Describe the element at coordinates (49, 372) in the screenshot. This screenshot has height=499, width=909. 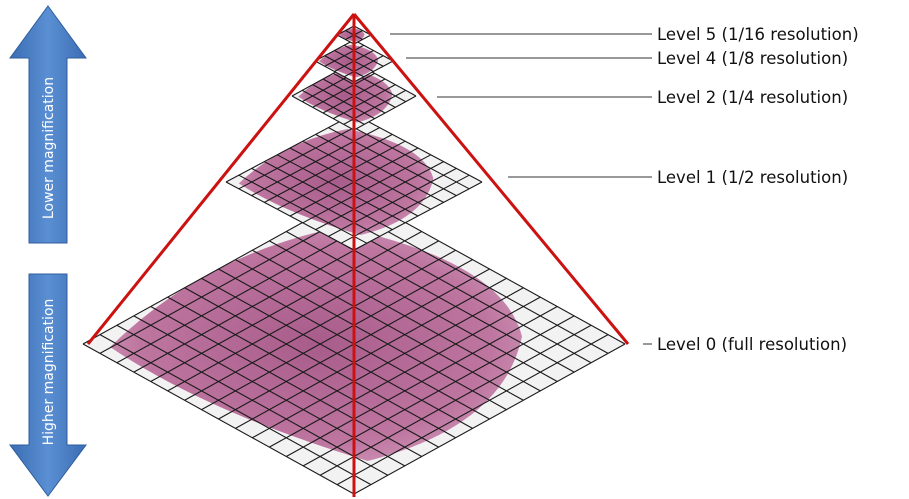
I see `higher-magnification-label: Higher magnification` at that location.